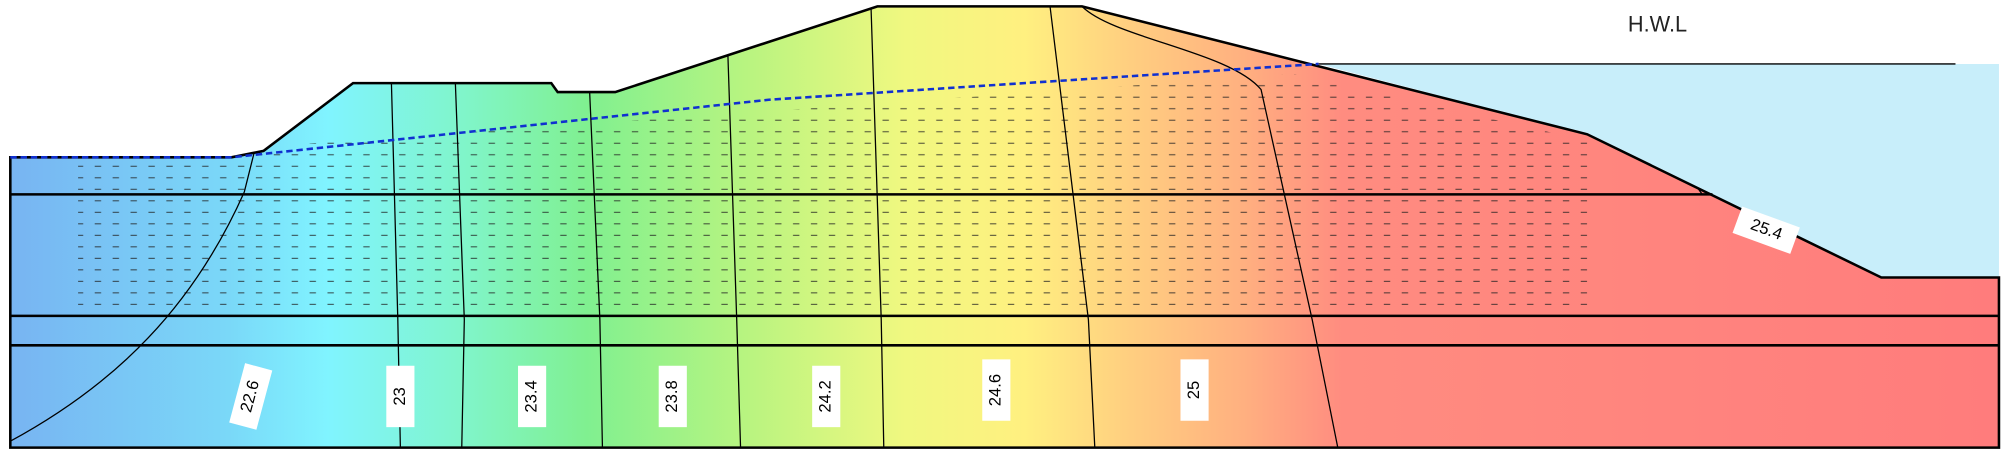 The width and height of the screenshot is (2008, 454). I want to click on label-text: 24.2, so click(825, 396).